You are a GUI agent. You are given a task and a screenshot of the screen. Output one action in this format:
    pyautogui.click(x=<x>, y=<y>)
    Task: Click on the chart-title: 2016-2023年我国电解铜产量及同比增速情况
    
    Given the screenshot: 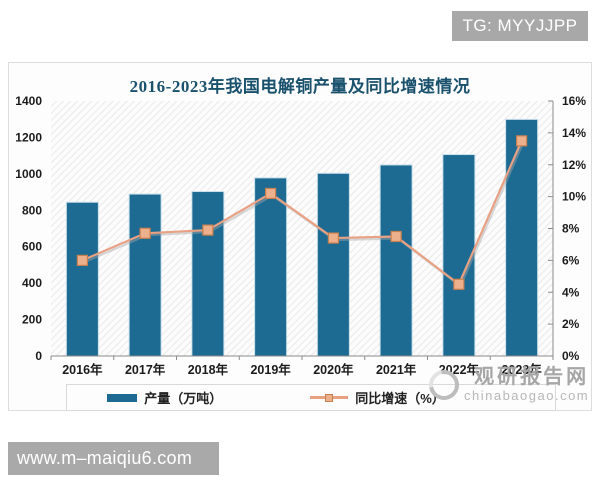 What is the action you would take?
    pyautogui.click(x=300, y=86)
    